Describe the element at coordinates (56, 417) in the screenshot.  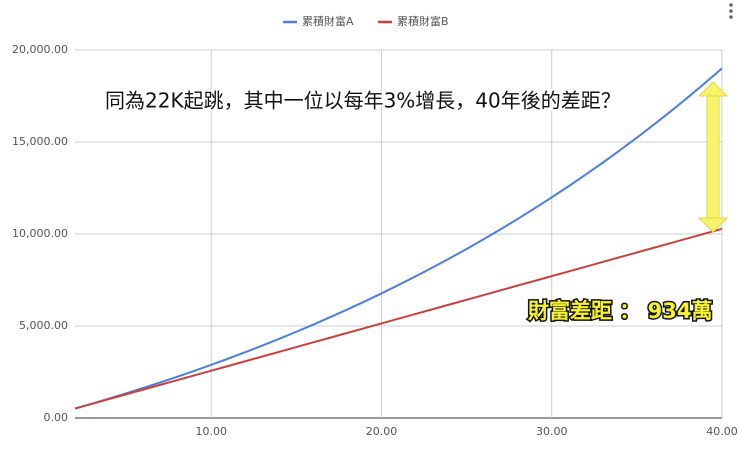
I see `y-tick-label: 0.00` at that location.